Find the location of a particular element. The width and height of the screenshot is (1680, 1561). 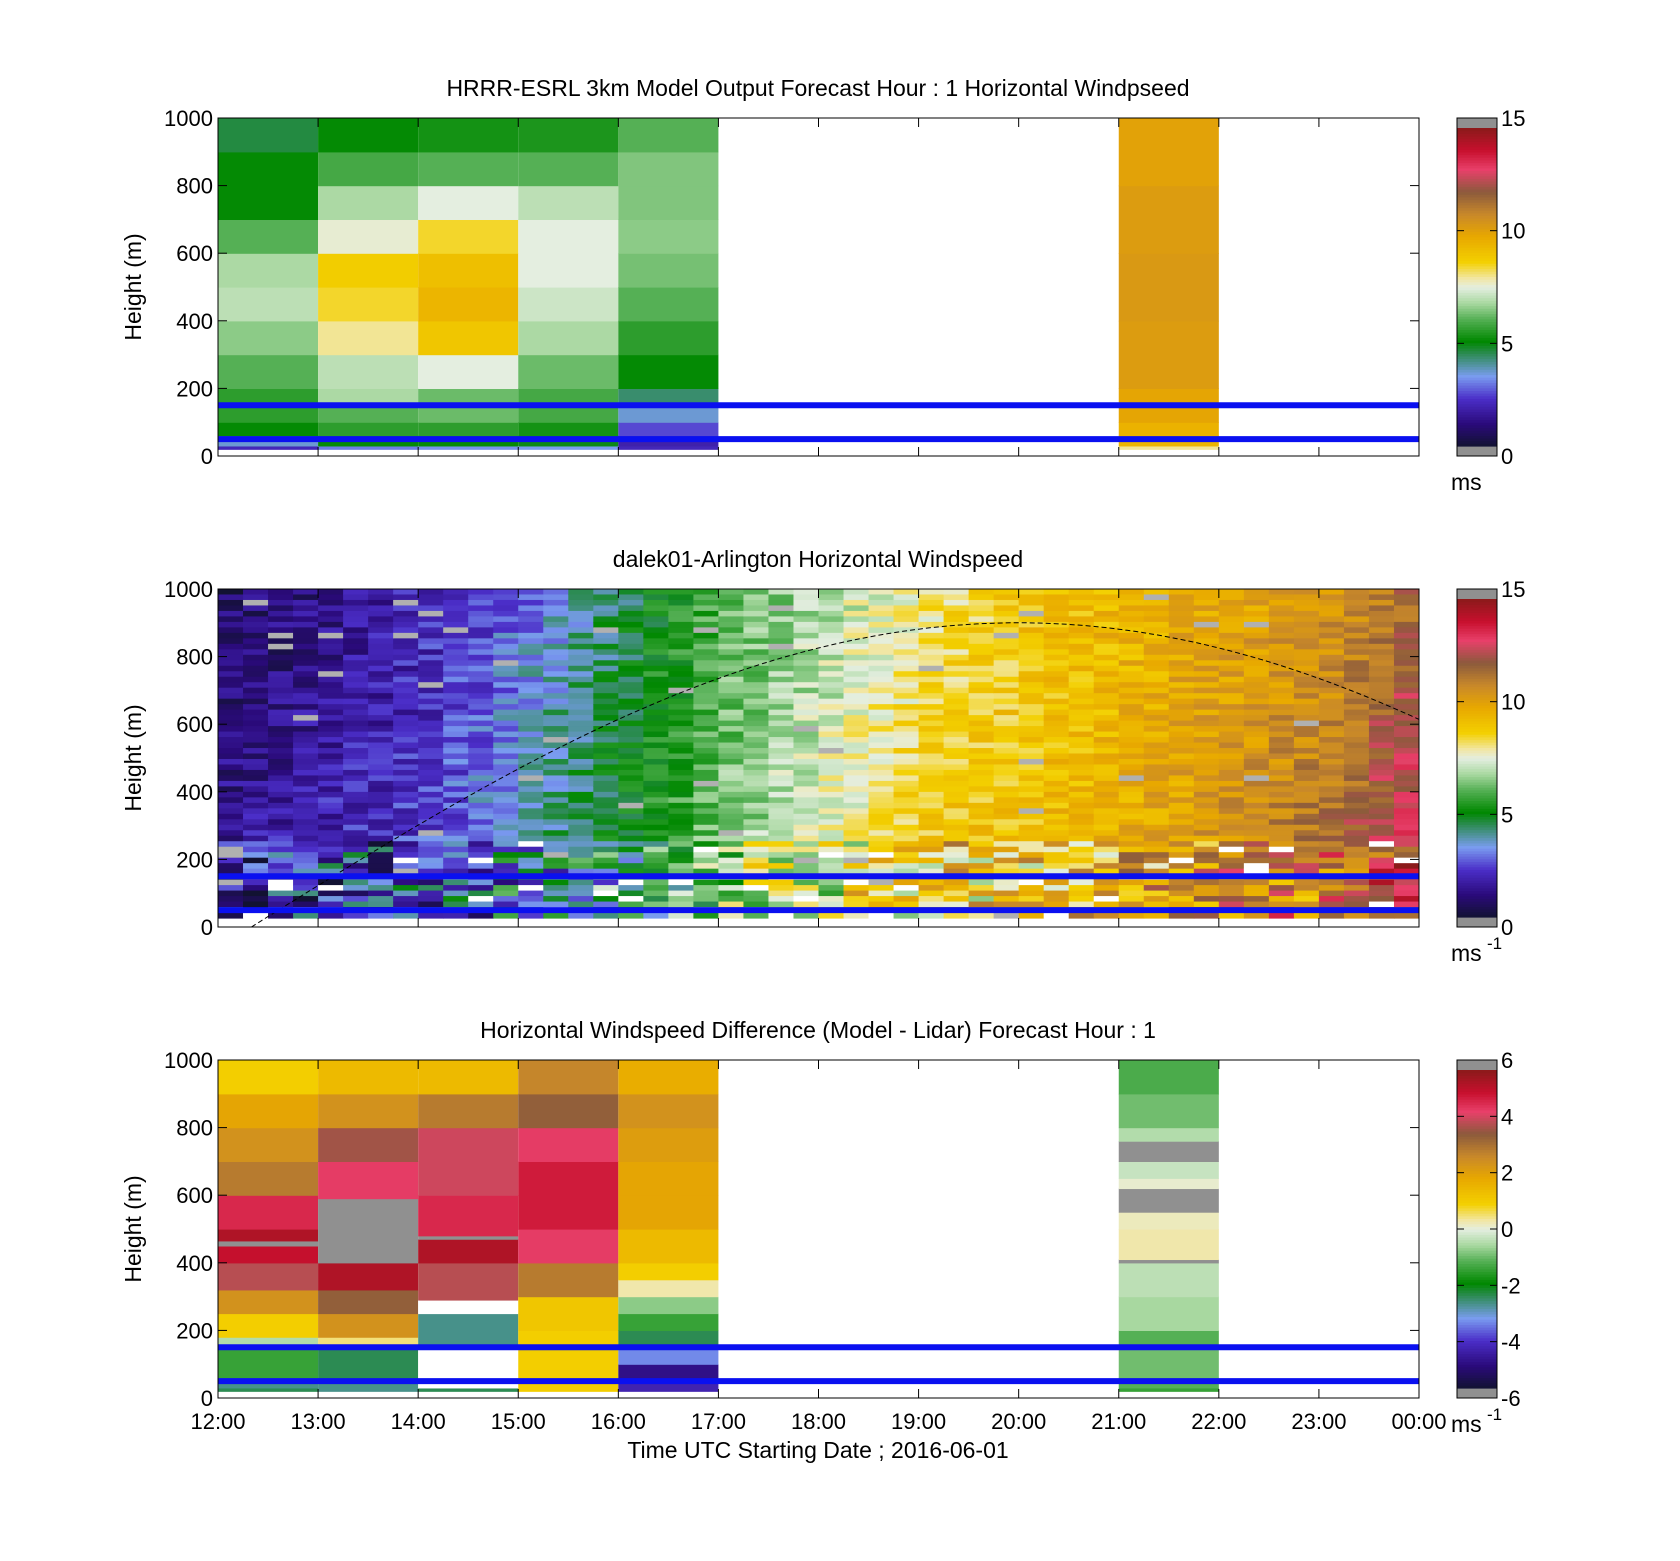

colorbar-unit: ms is located at coordinates (1466, 482).